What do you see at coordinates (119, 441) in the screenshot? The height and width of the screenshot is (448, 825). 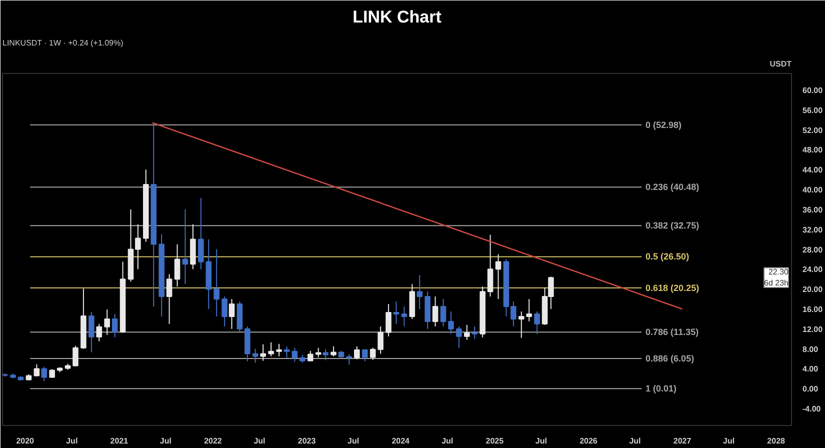 I see `x-tick-label: 2021` at bounding box center [119, 441].